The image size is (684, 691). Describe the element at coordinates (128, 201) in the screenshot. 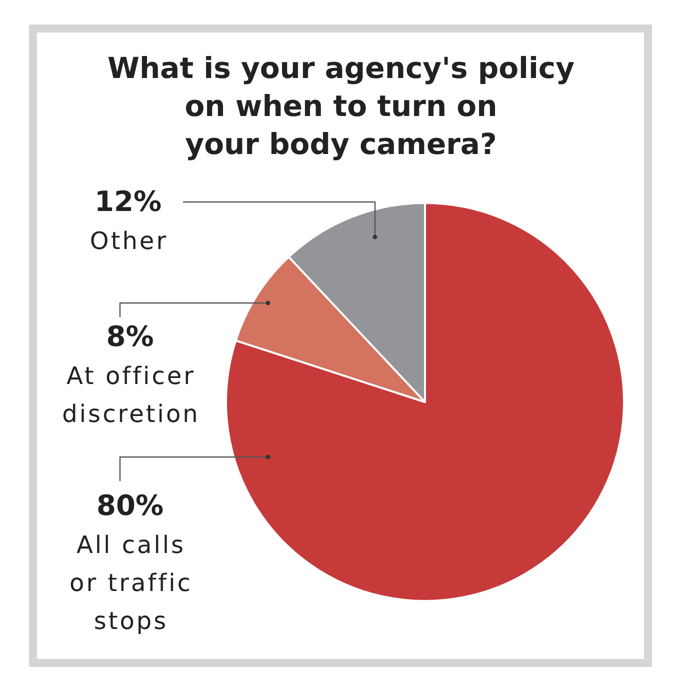

I see `data-label: 12%` at that location.